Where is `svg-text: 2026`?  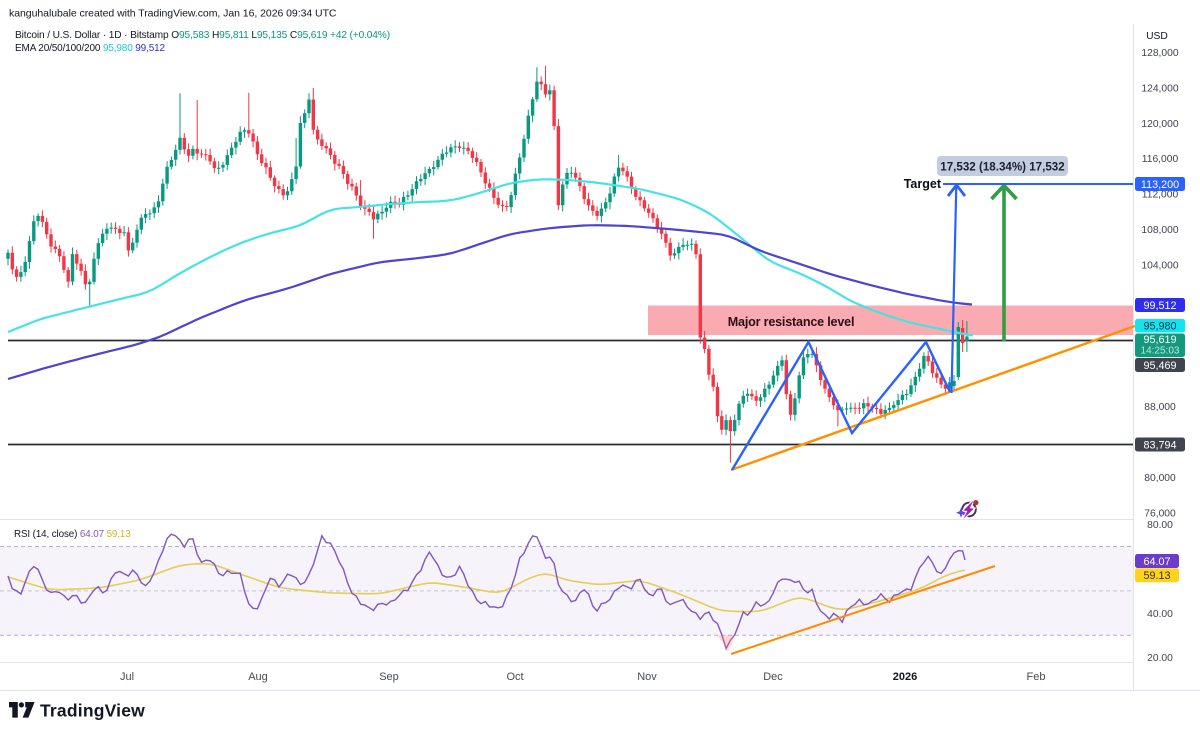
svg-text: 2026 is located at coordinates (905, 677).